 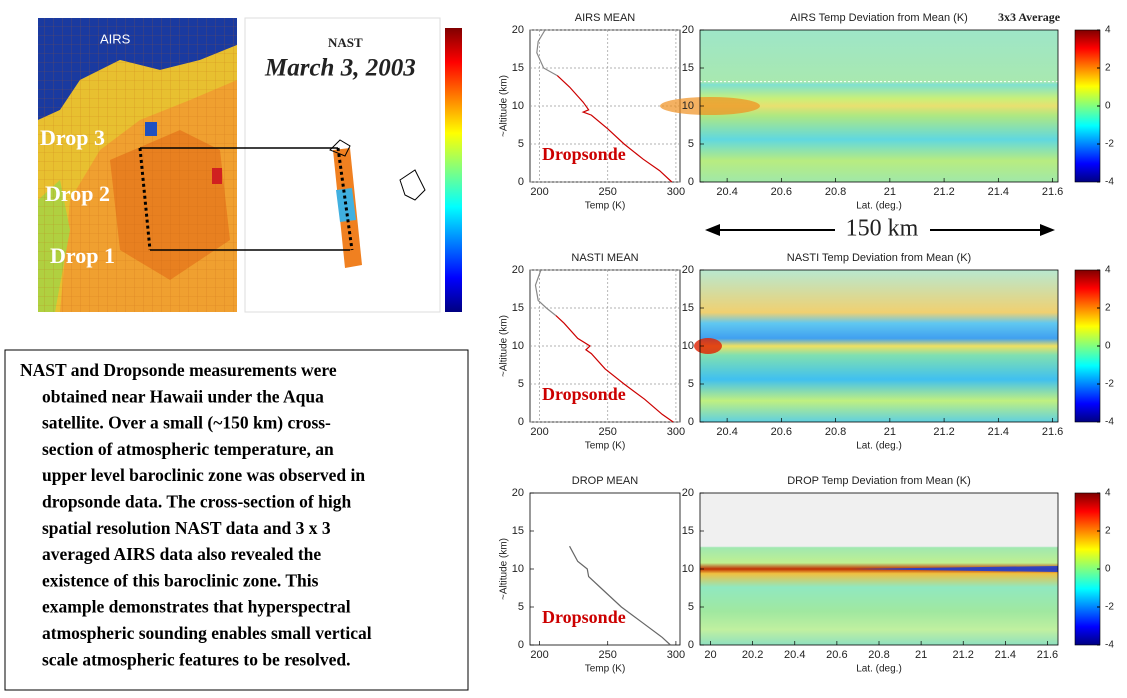 I want to click on drop-label: Drop 3, so click(x=72, y=137).